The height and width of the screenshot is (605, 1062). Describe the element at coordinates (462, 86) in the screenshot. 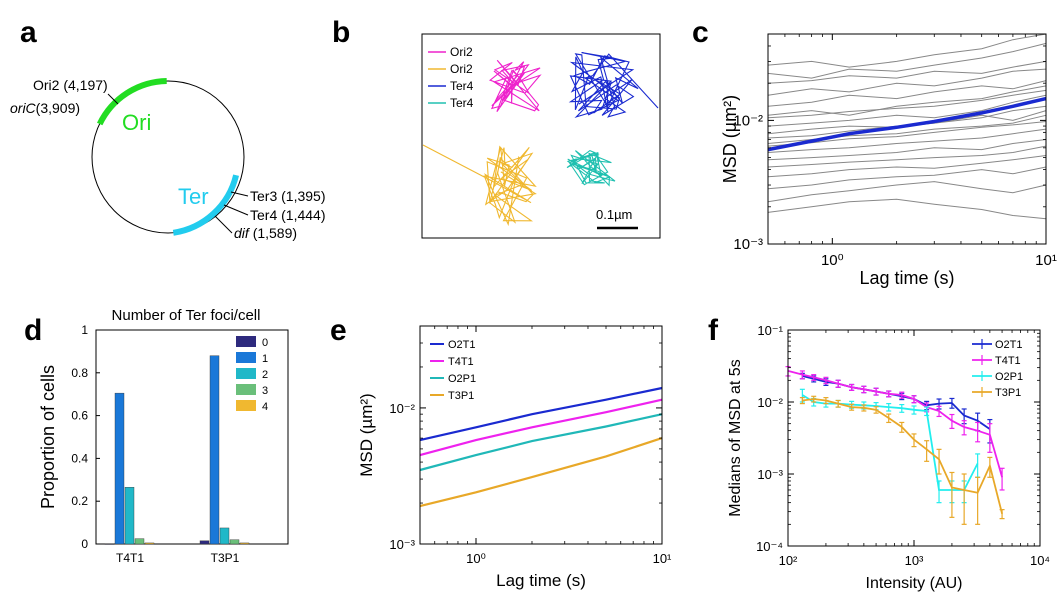

I see `legend-label: Ter4` at that location.